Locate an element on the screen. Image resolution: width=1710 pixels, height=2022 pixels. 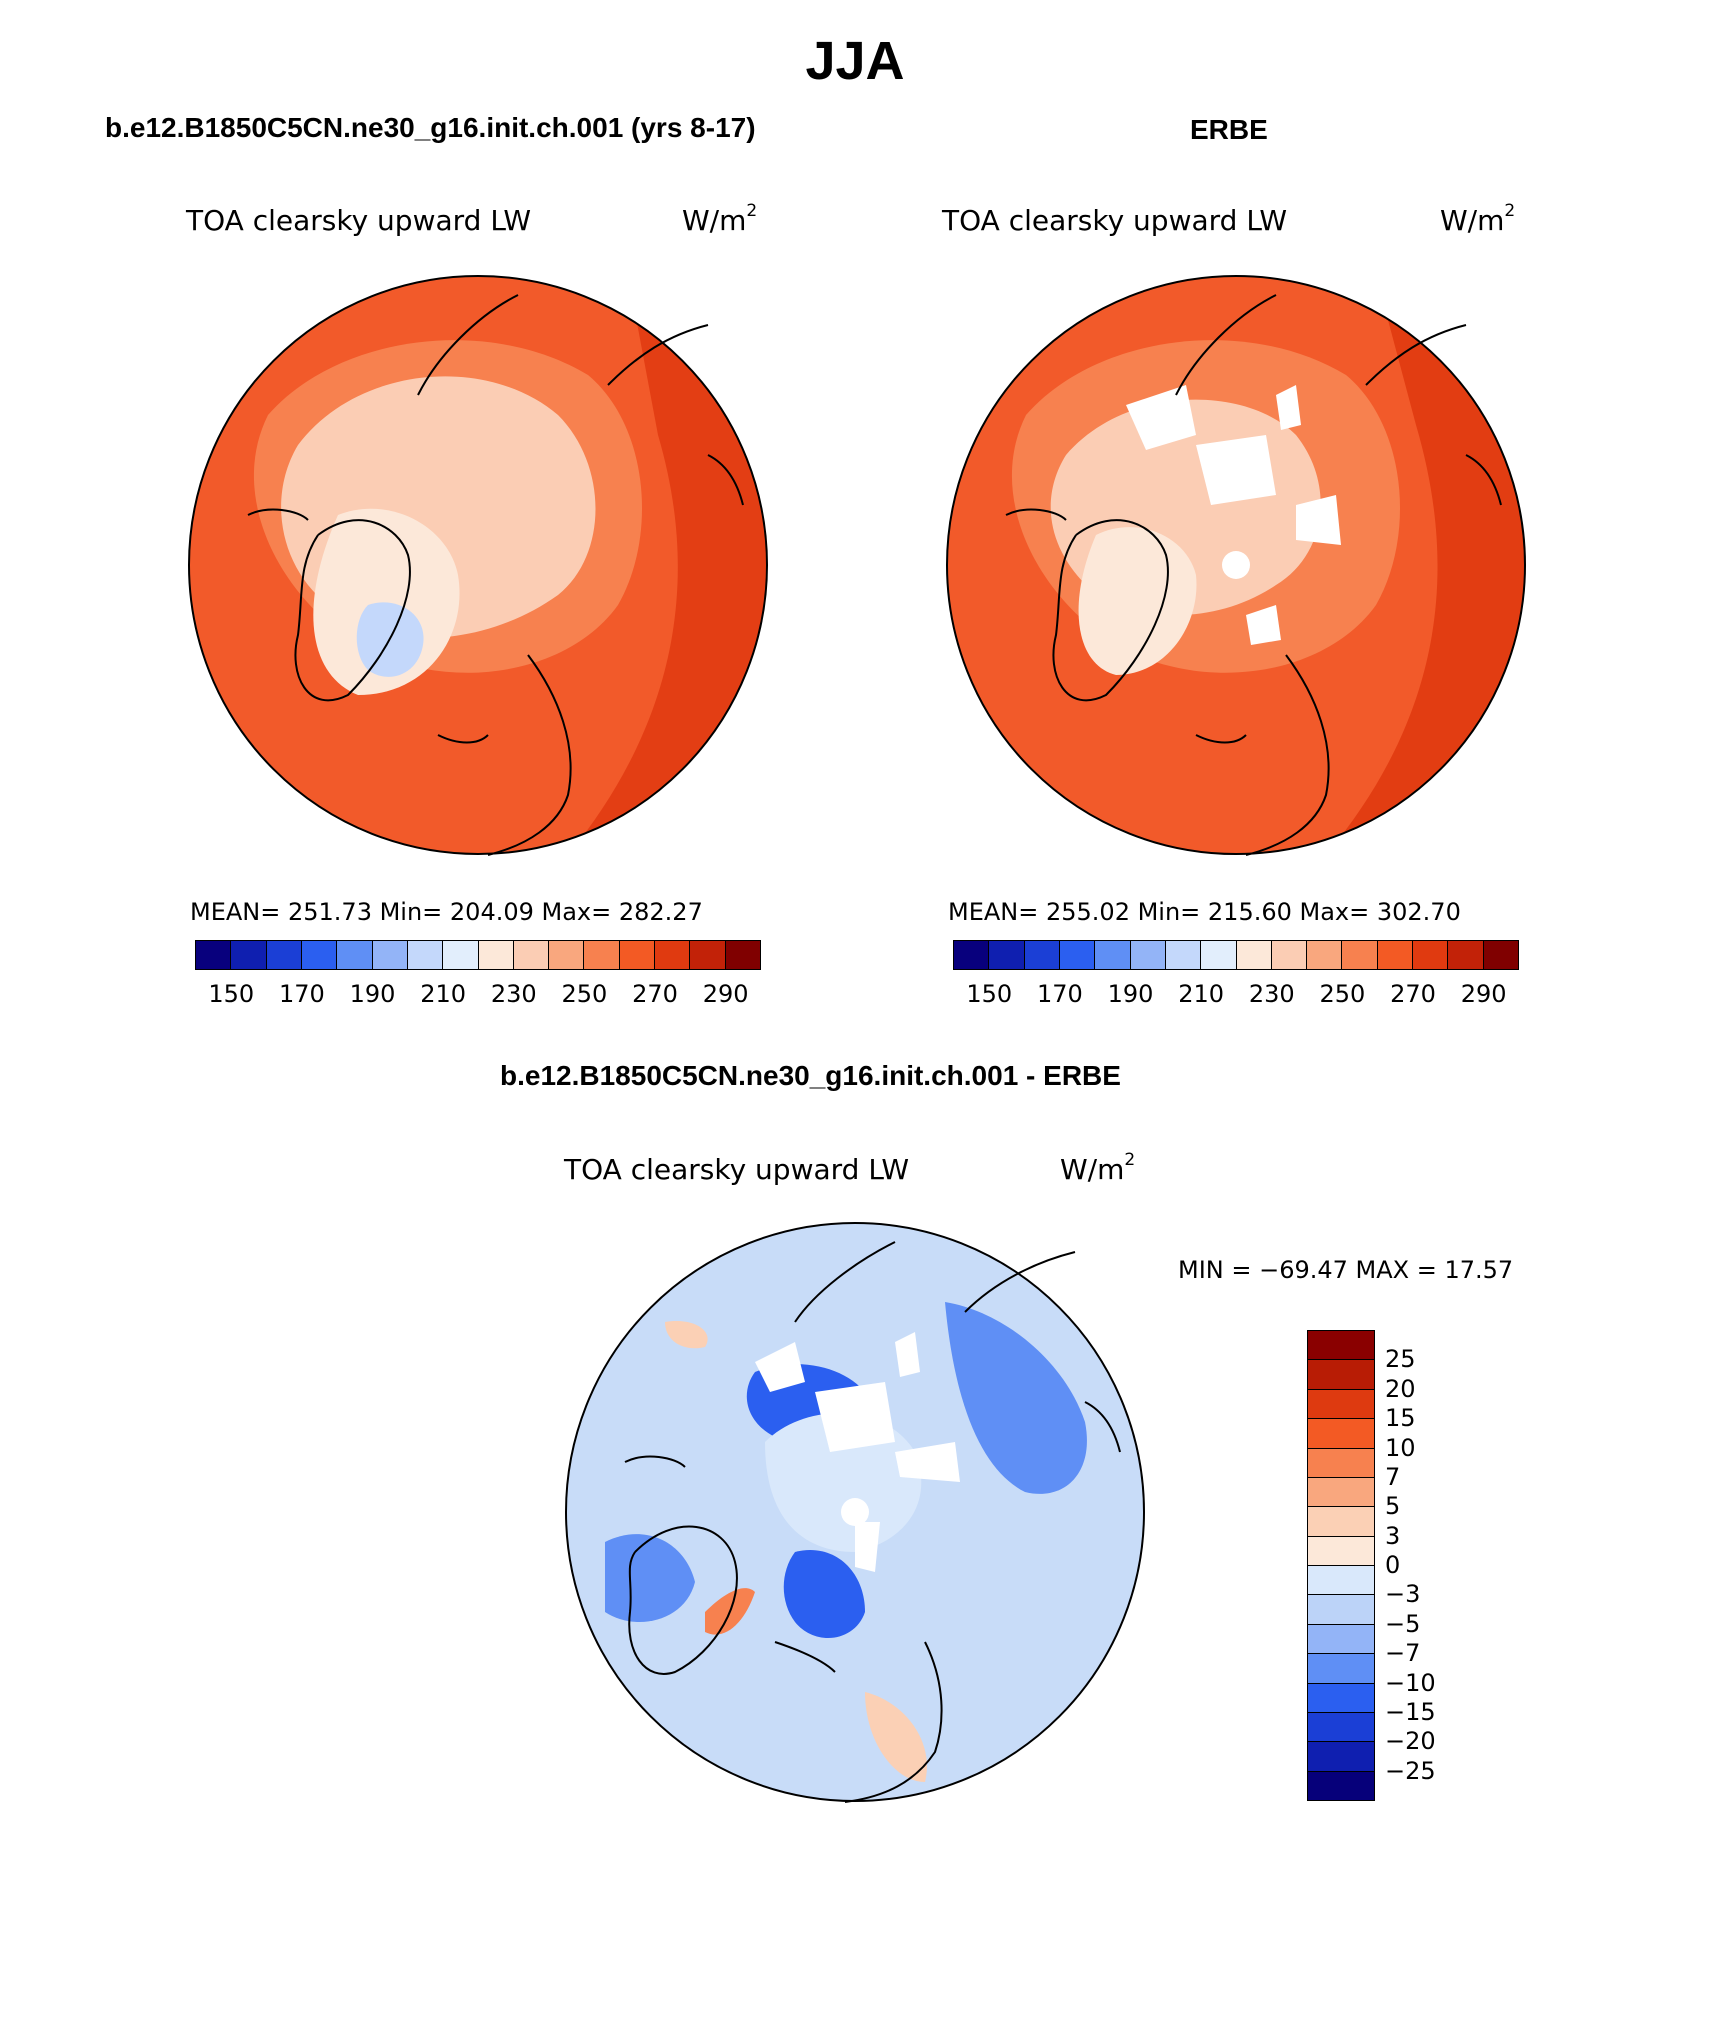
panel-title-obs: ERBE is located at coordinates (1229, 129).